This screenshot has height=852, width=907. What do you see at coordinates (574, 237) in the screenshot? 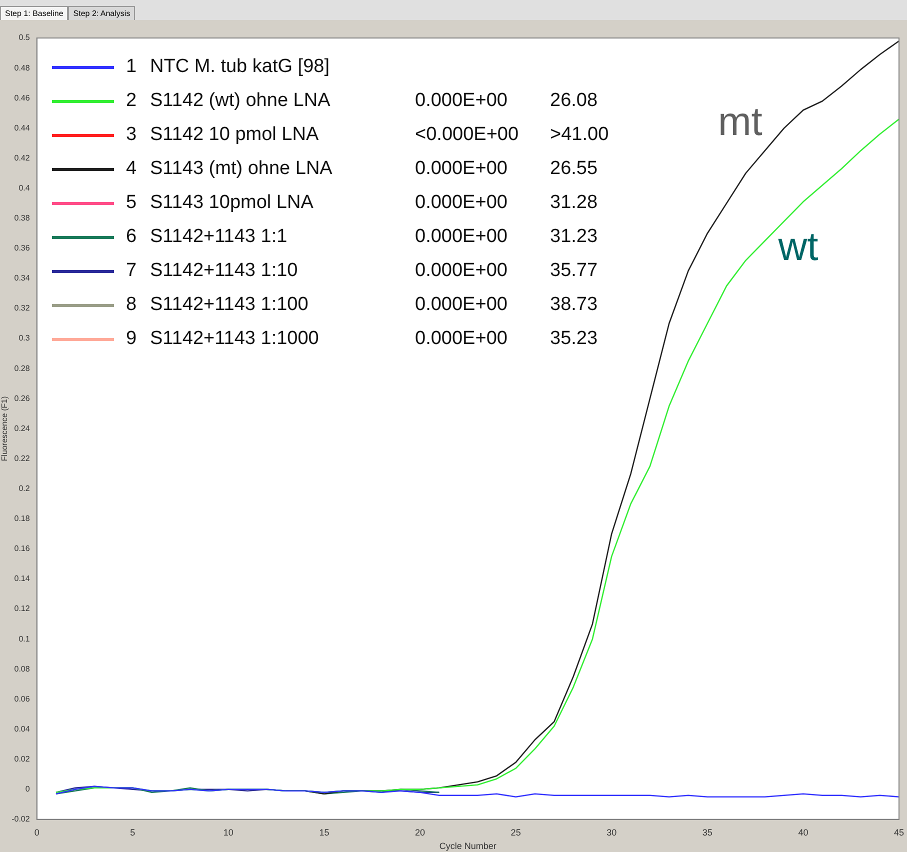
I see `annotation: 31.23` at bounding box center [574, 237].